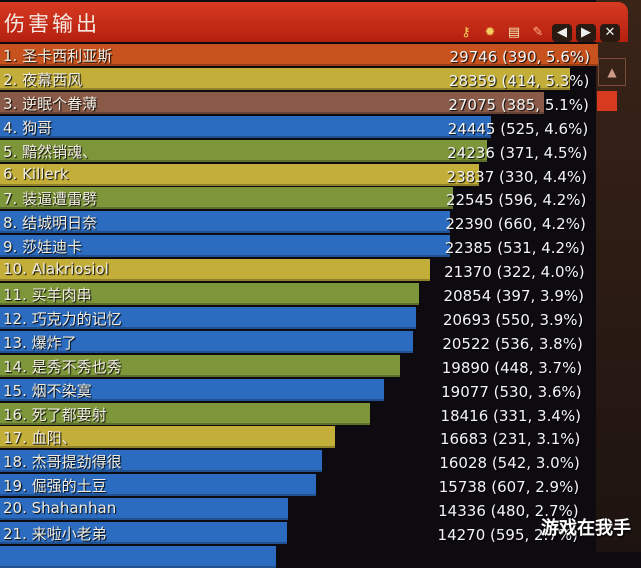 This screenshot has width=641, height=568. I want to click on list-item: 20. Shahanhan 14336 (480, 2.7%), so click(300, 509).